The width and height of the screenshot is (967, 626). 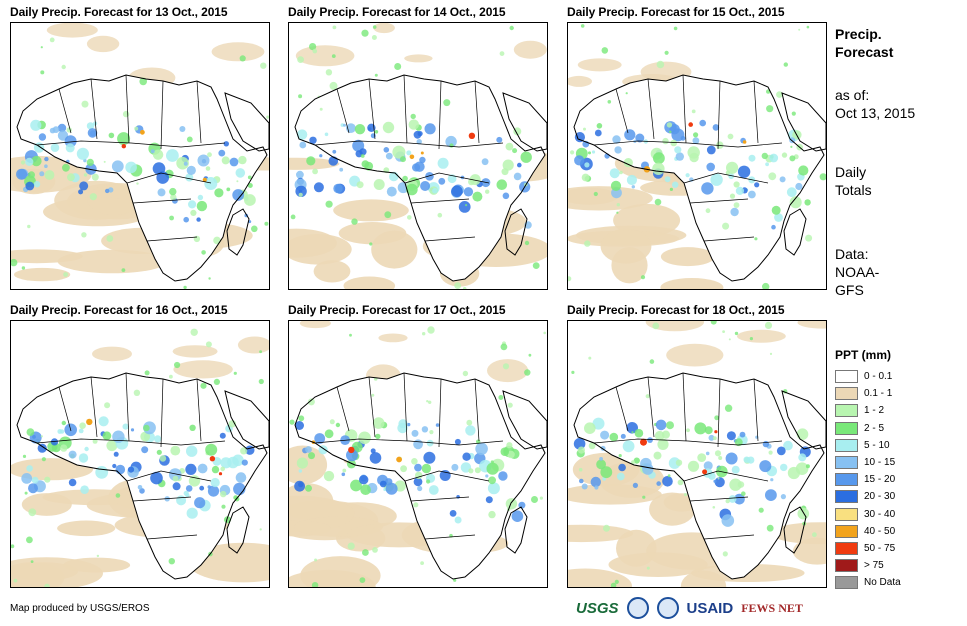 What do you see at coordinates (849, 290) in the screenshot?
I see `data-source-line3: GFS` at bounding box center [849, 290].